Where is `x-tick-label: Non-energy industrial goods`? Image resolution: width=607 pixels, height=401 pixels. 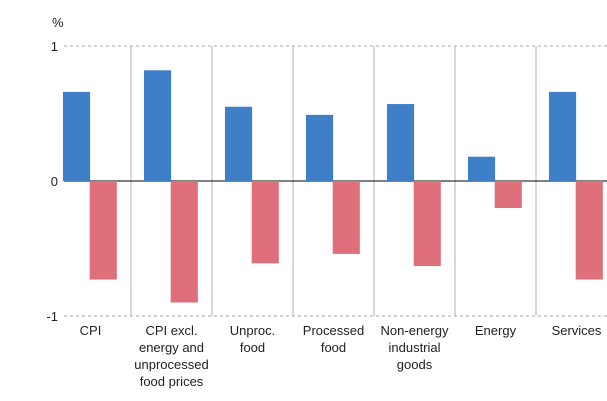 x-tick-label: Non-energy industrial goods is located at coordinates (415, 347).